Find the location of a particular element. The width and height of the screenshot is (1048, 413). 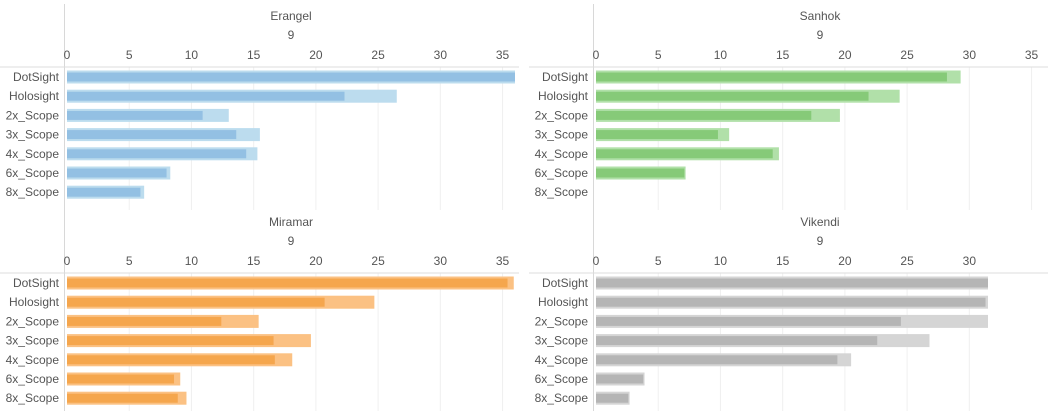

panel-title: Miramar is located at coordinates (291, 222).